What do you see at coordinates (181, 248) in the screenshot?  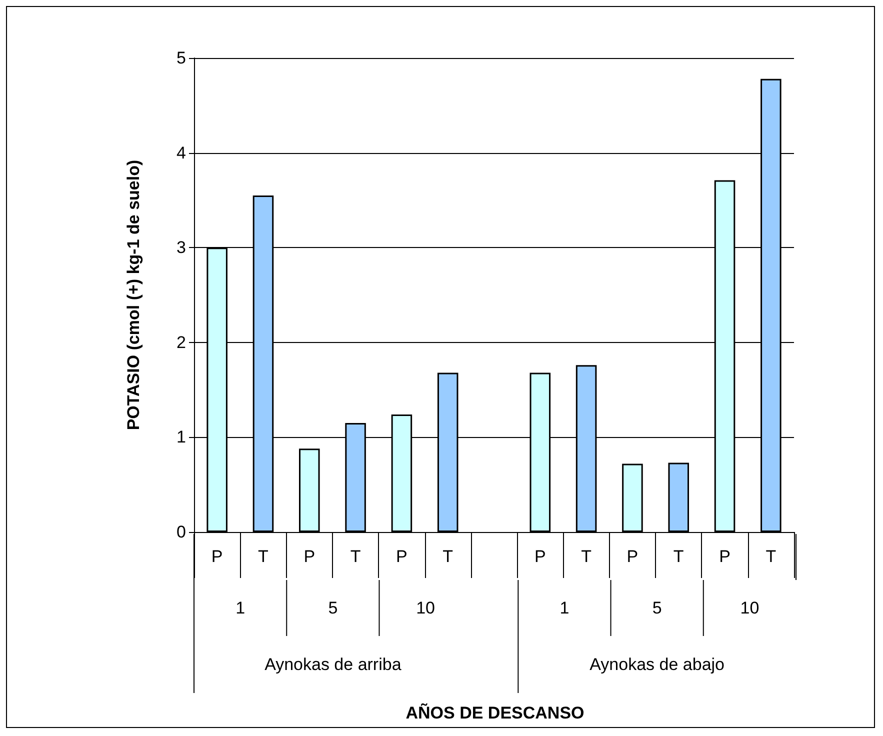 I see `y-tick-label: 3` at bounding box center [181, 248].